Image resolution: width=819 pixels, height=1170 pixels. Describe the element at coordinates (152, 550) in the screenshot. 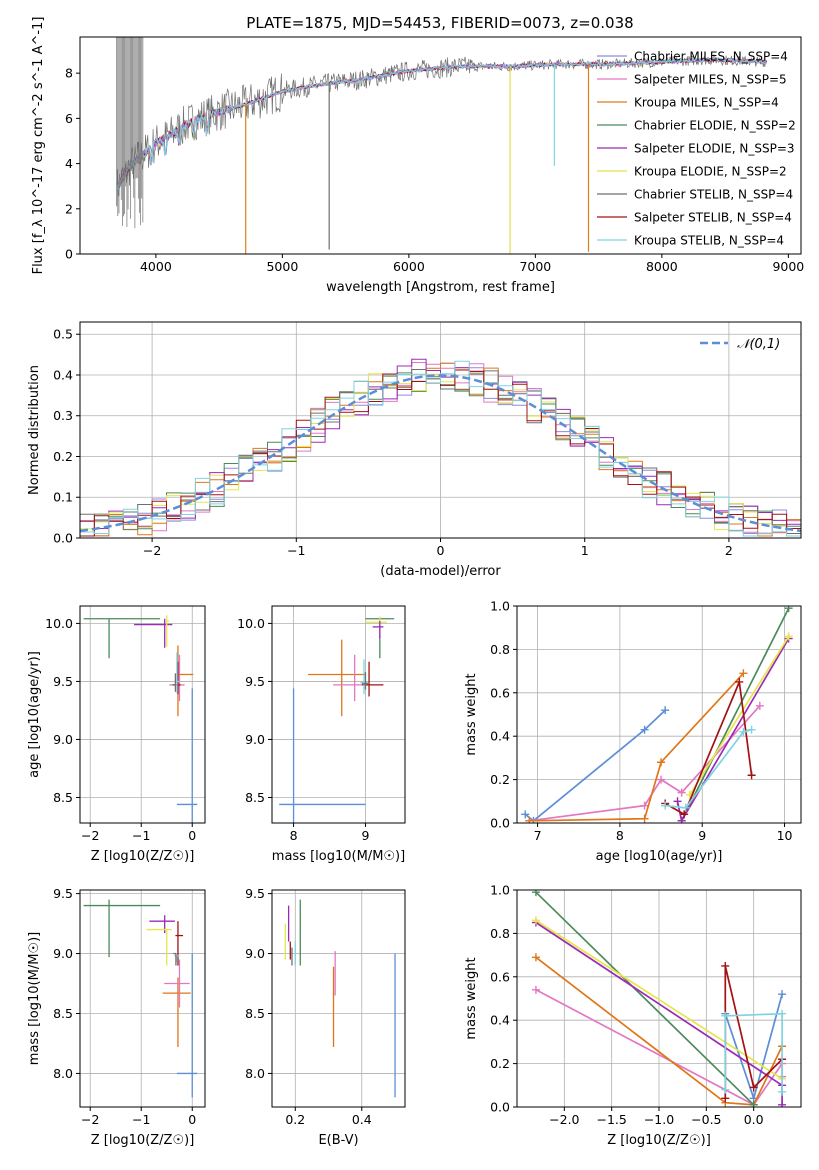

I see `x-tick-label: −2` at that location.